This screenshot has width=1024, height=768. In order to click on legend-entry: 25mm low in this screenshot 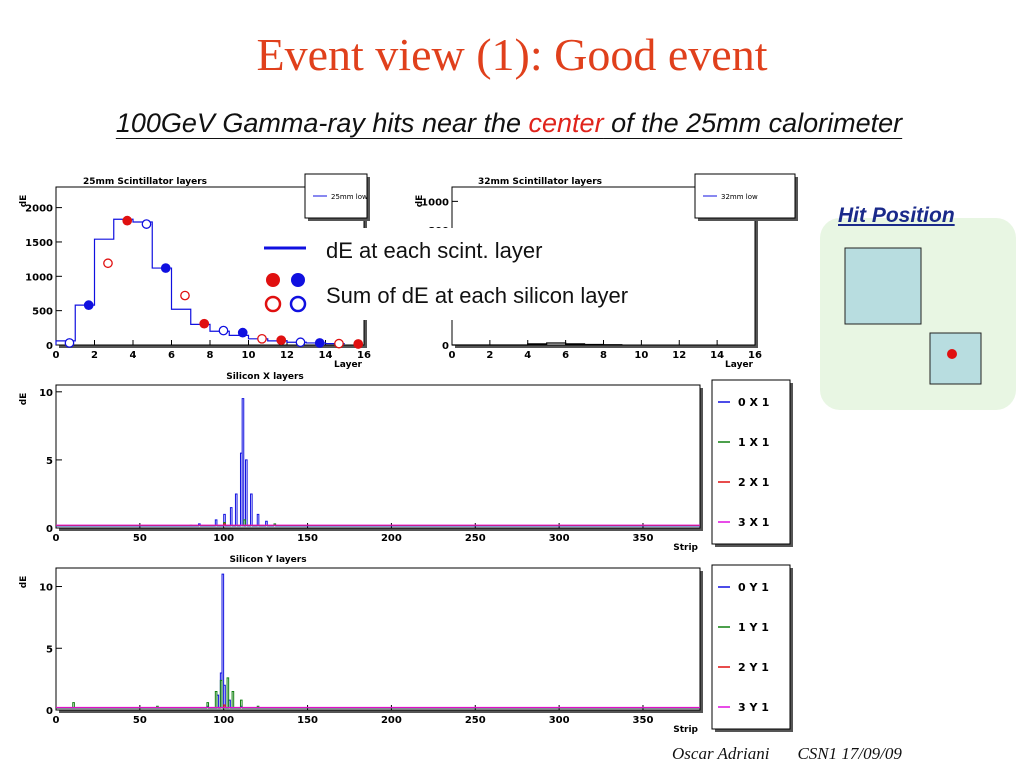, I will do `click(349, 197)`.